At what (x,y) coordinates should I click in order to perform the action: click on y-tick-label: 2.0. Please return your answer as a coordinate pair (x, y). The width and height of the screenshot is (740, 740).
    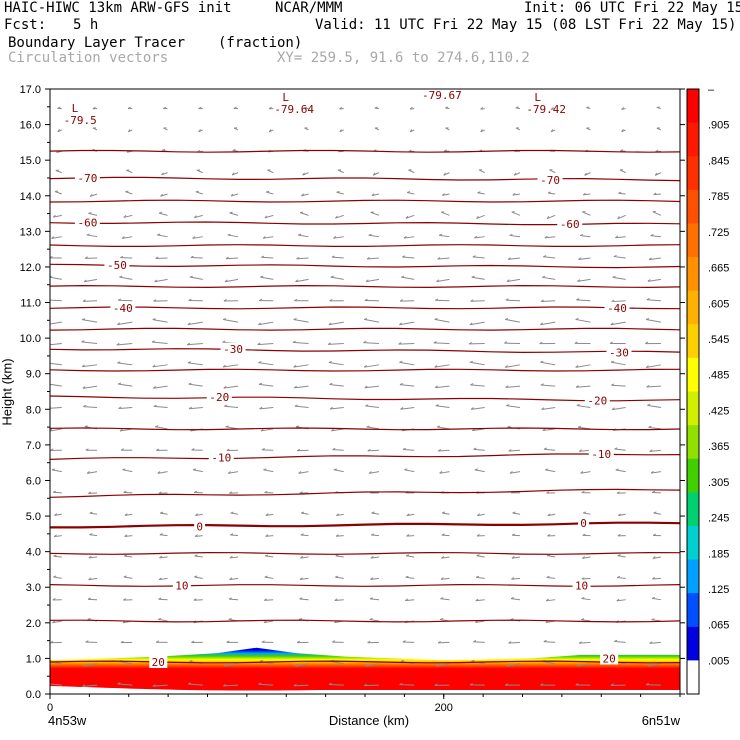
    Looking at the image, I should click on (33, 624).